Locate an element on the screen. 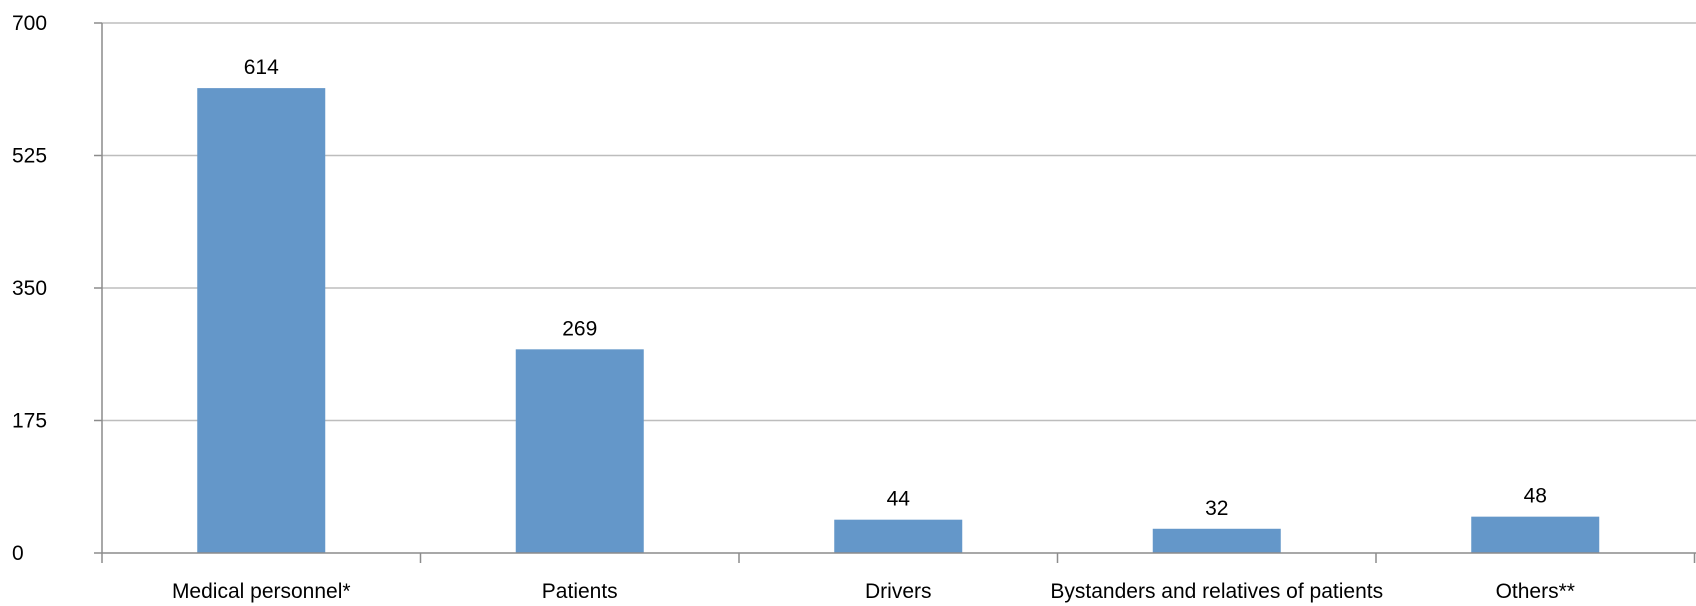 This screenshot has width=1696, height=606. x-axis is located at coordinates (898, 557).